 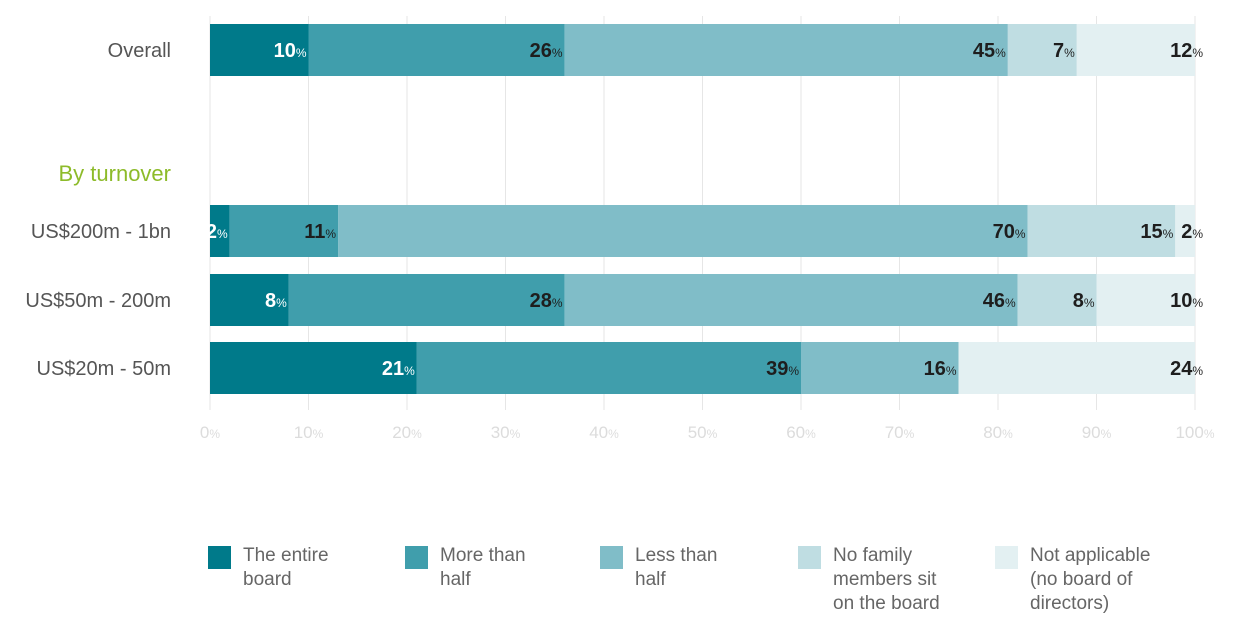 I want to click on data-label: 39%, so click(x=782, y=369).